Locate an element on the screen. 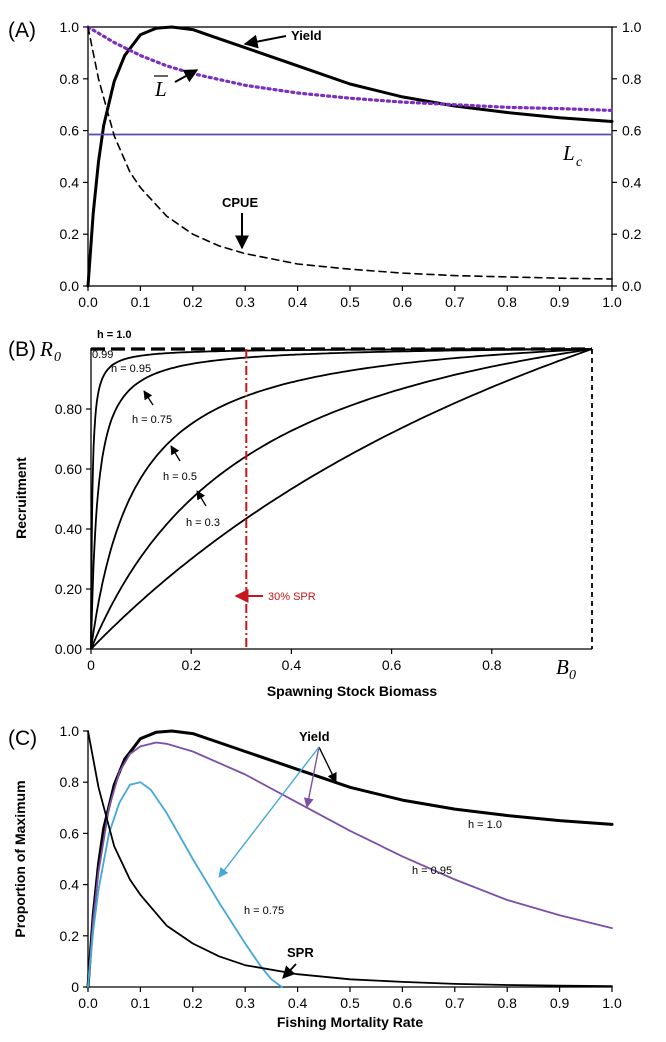 The width and height of the screenshot is (666, 1042). panel-b-h075-label: h = 0.75 is located at coordinates (152, 420).